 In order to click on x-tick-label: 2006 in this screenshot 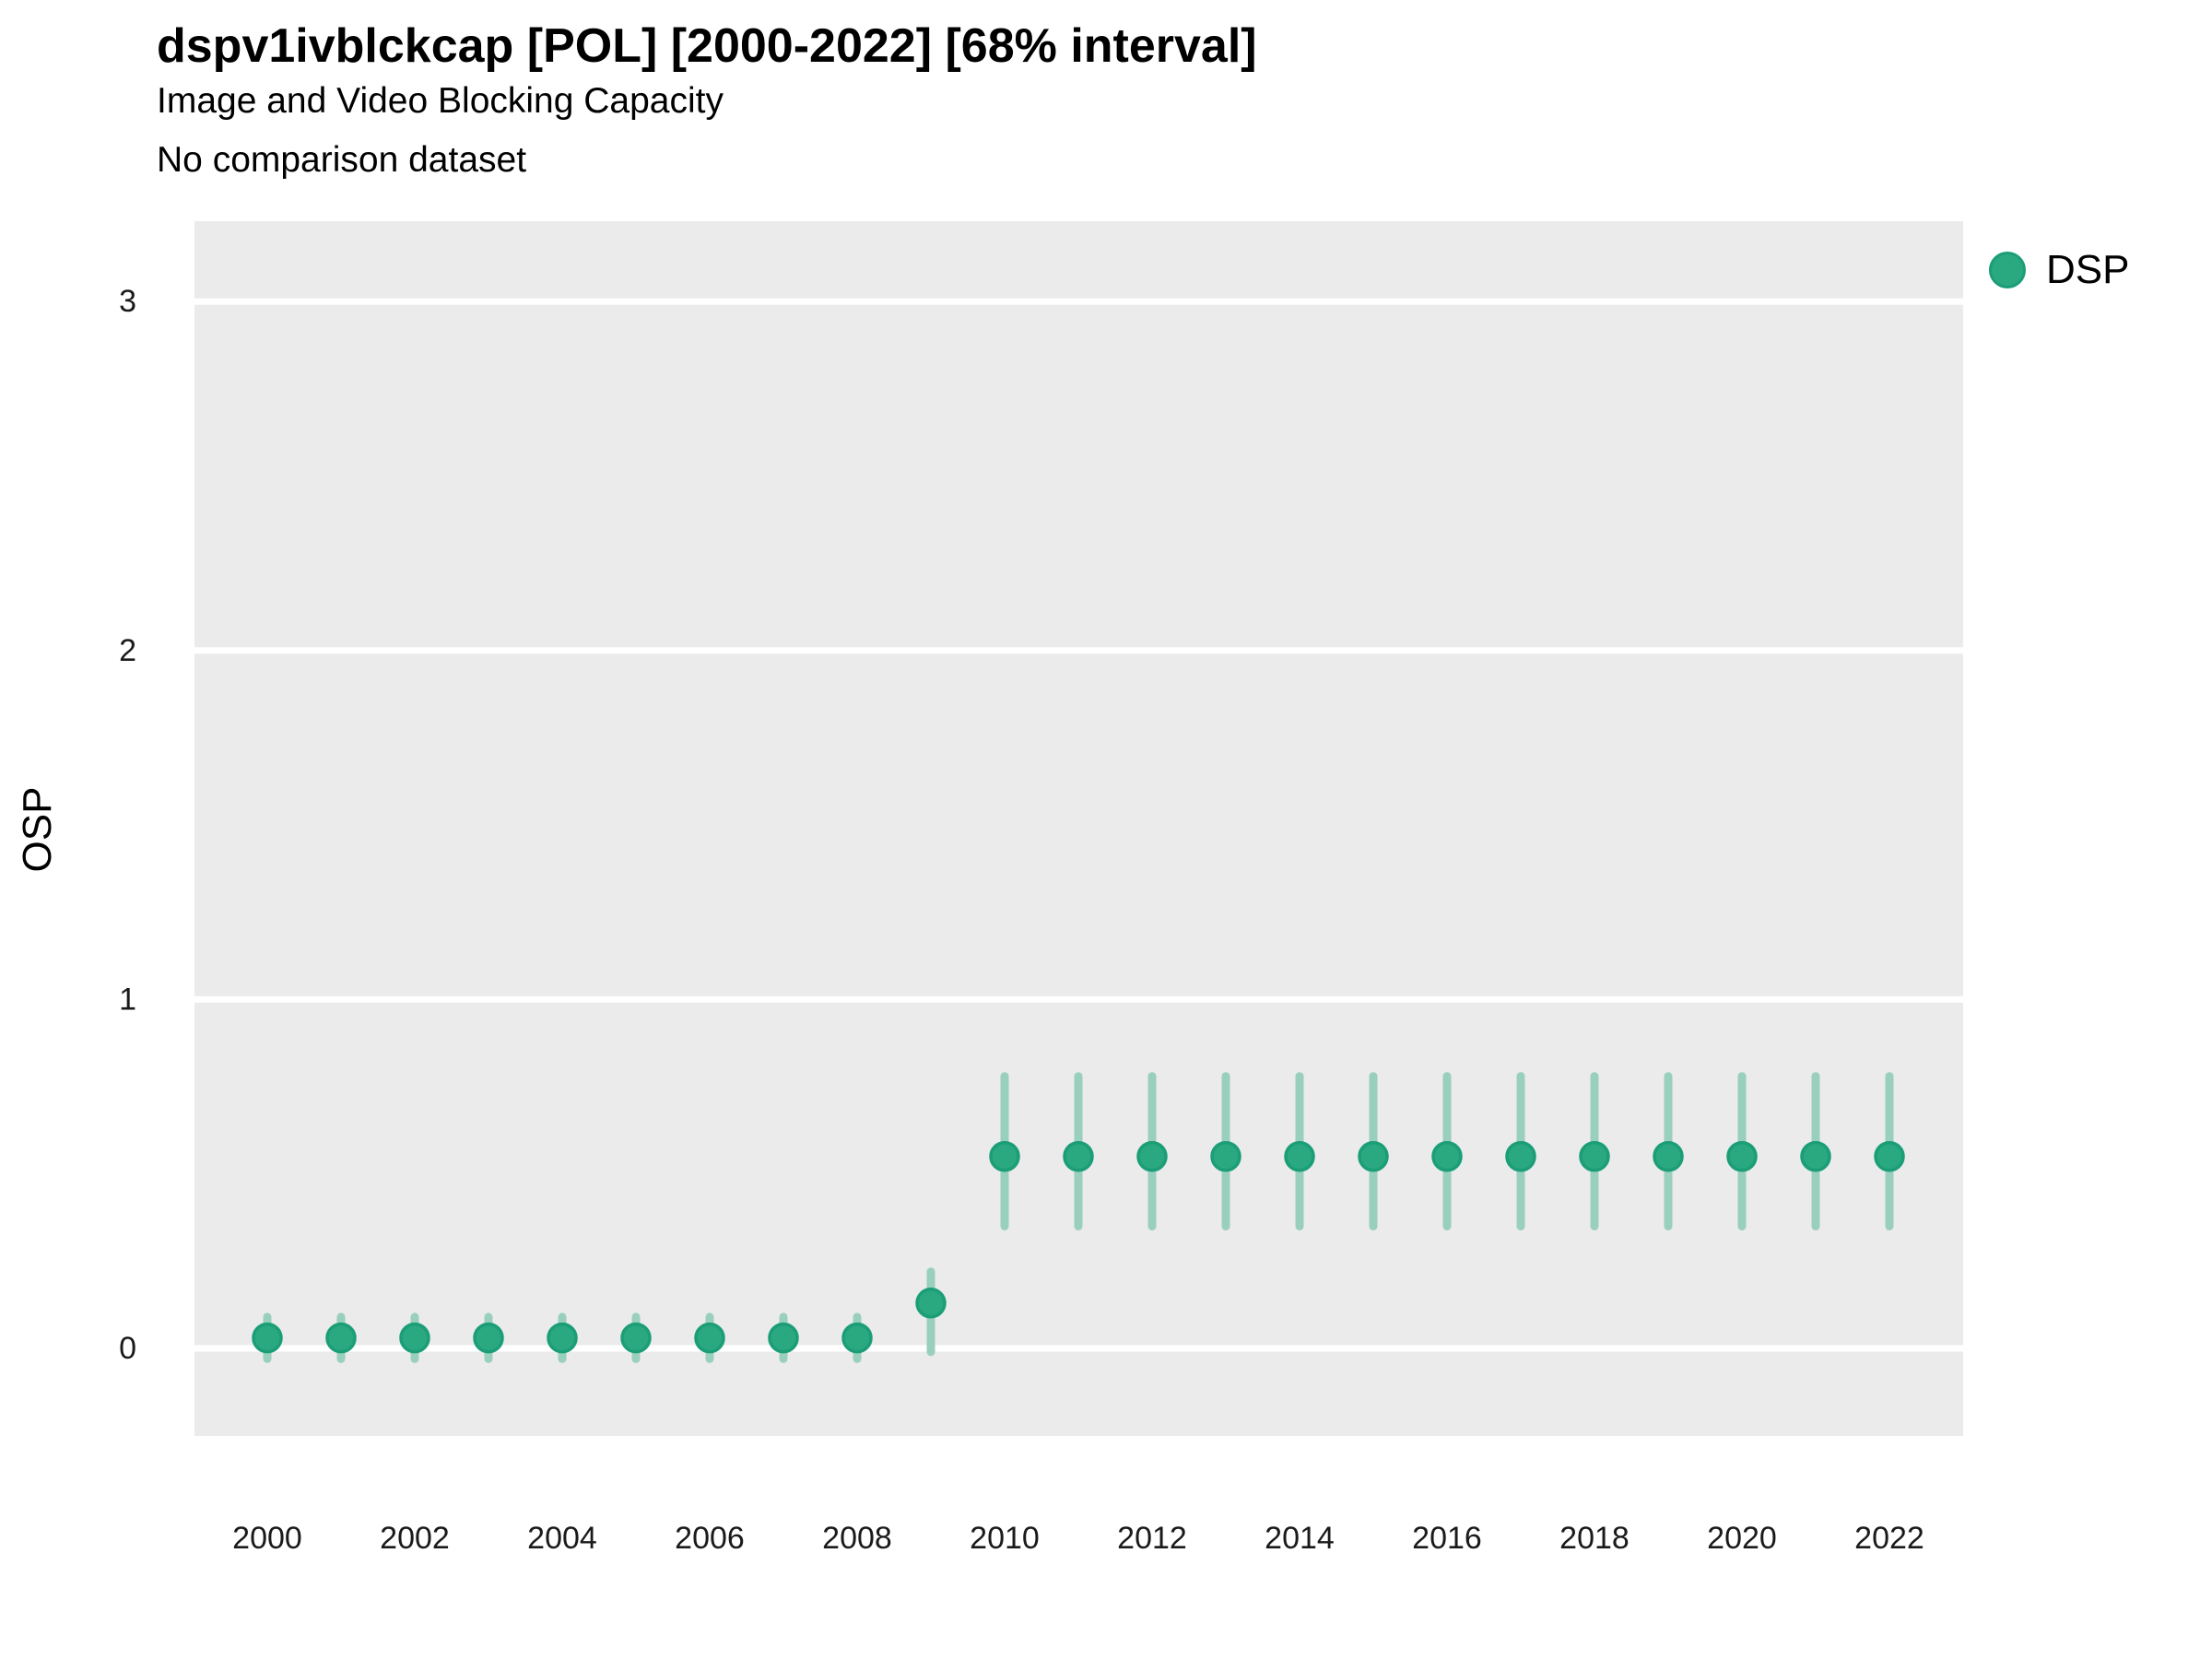, I will do `click(710, 1538)`.